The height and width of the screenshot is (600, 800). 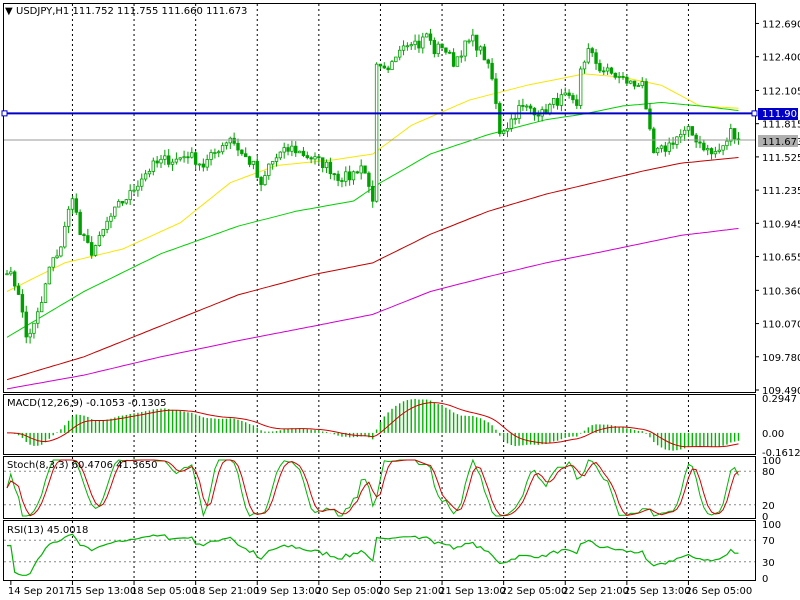 I want to click on rsi-axis: 100 70 30 0, so click(x=771, y=552).